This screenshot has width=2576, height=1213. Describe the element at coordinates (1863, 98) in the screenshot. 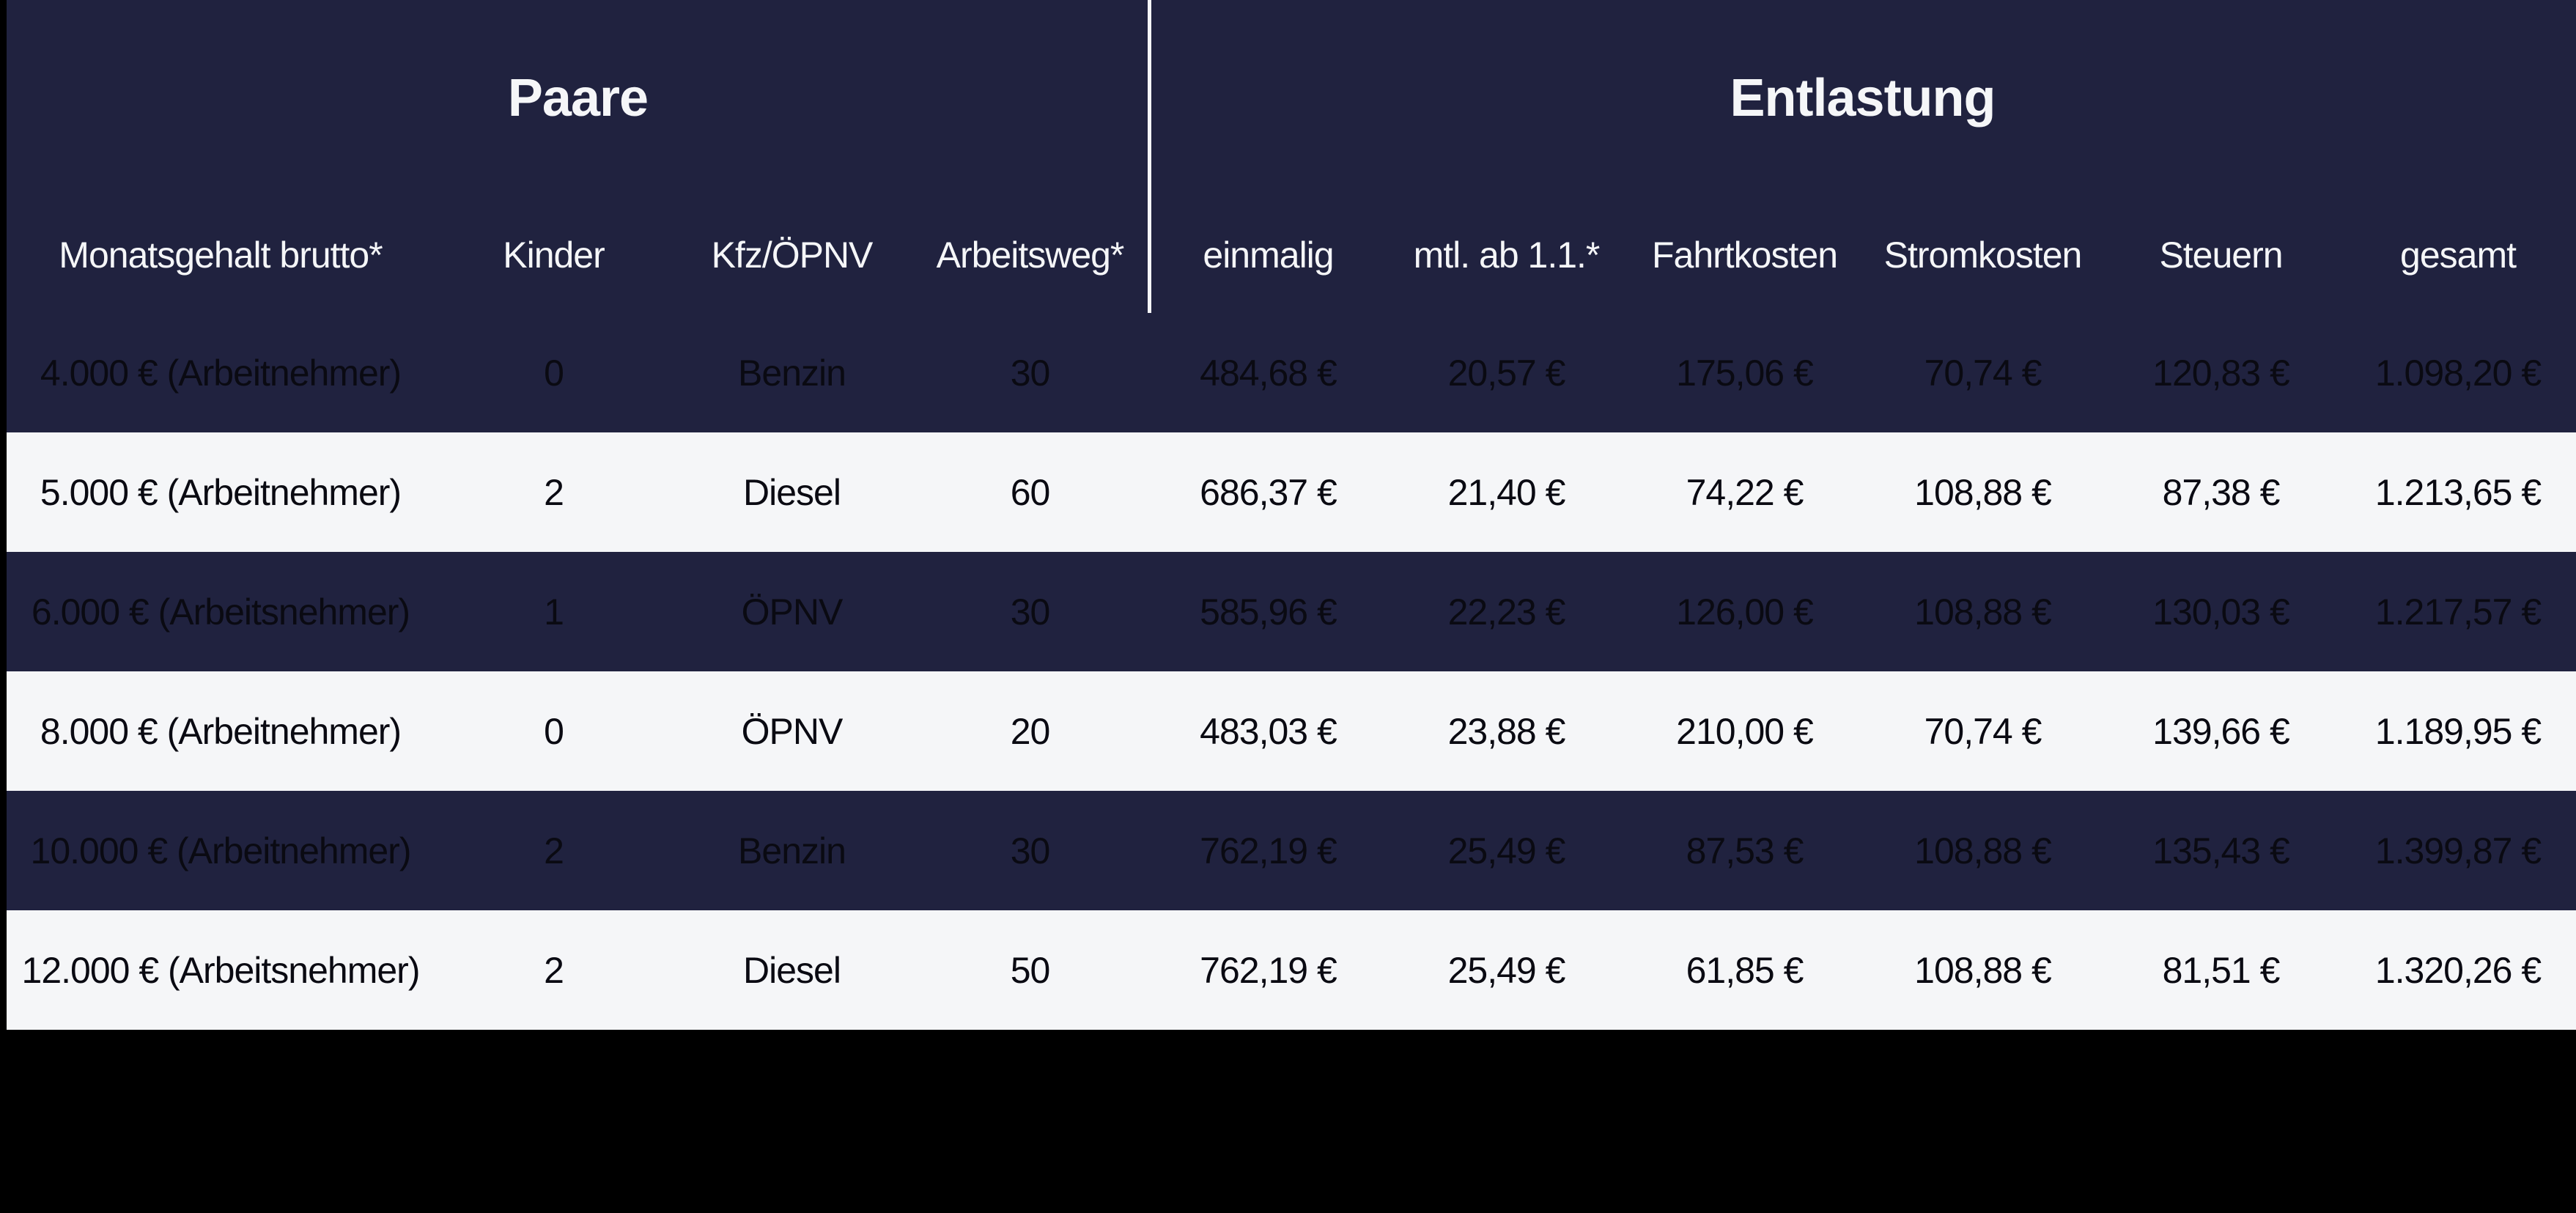

I see `group-title-entlastung: Entlastung` at that location.